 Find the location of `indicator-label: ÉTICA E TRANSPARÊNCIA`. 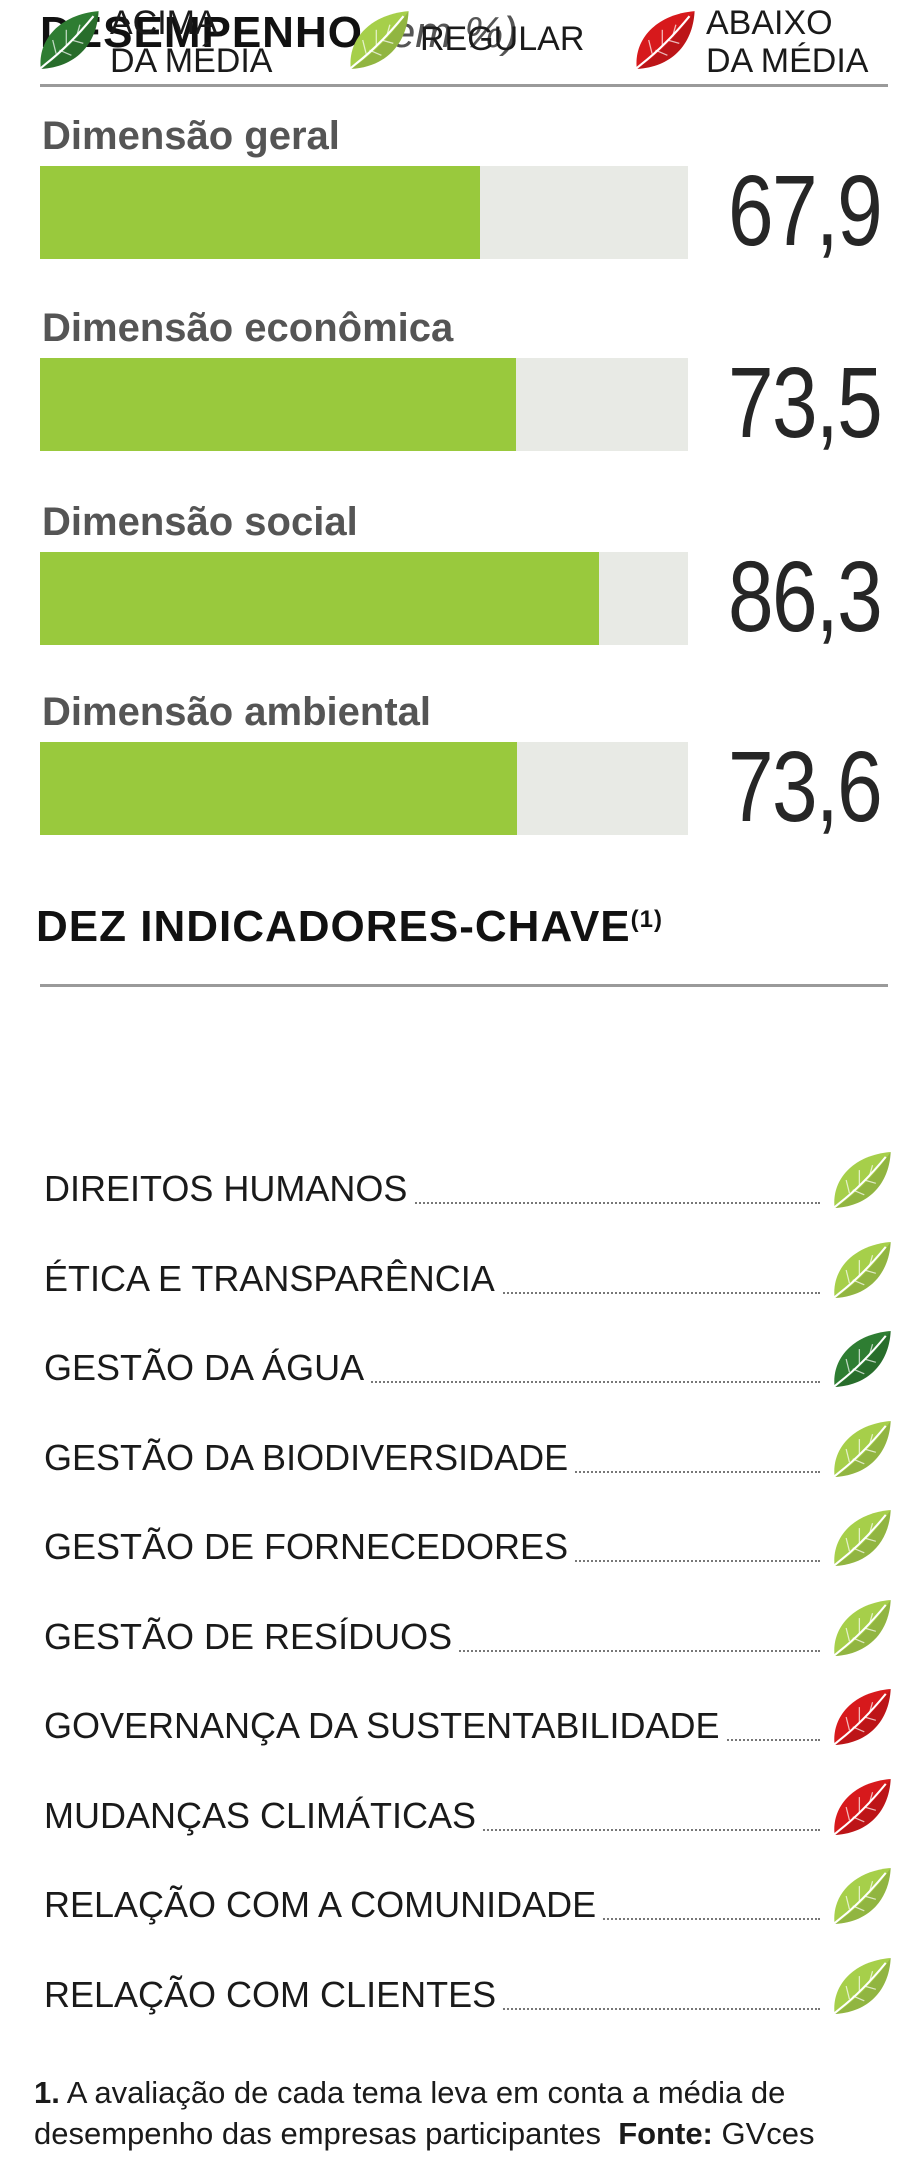

indicator-label: ÉTICA E TRANSPARÊNCIA is located at coordinates (272, 1279).